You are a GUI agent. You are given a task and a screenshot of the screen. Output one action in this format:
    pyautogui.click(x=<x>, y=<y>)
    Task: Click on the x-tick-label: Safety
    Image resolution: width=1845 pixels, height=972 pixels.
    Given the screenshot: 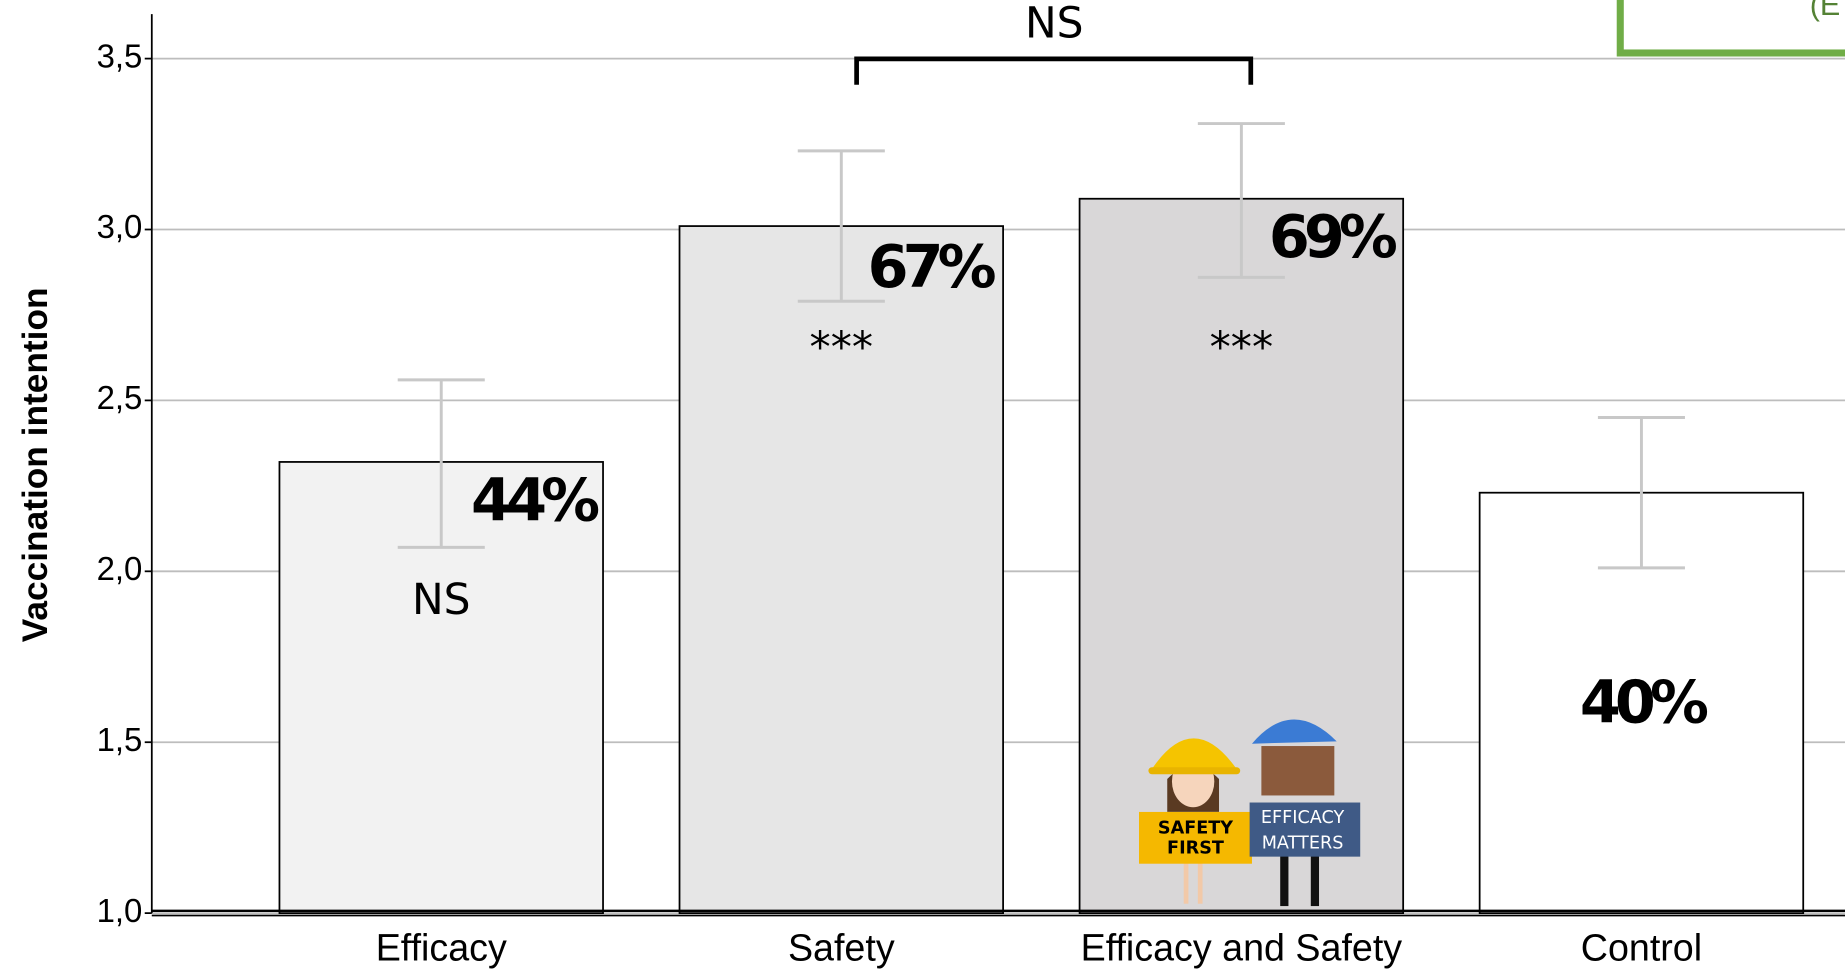 What is the action you would take?
    pyautogui.click(x=841, y=948)
    